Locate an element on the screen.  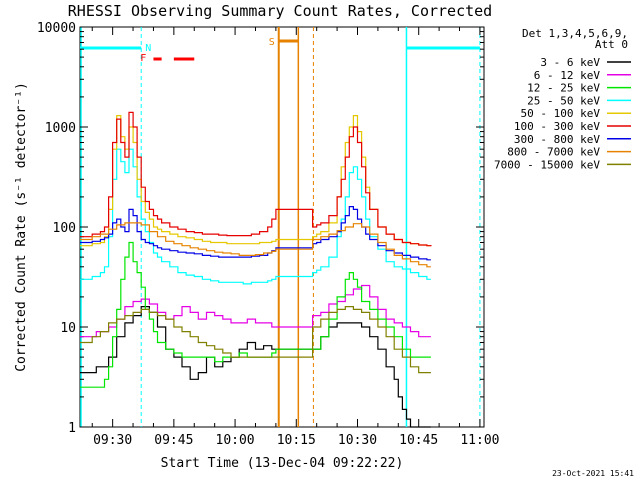
x-tick-label: 10:15 is located at coordinates (296, 440).